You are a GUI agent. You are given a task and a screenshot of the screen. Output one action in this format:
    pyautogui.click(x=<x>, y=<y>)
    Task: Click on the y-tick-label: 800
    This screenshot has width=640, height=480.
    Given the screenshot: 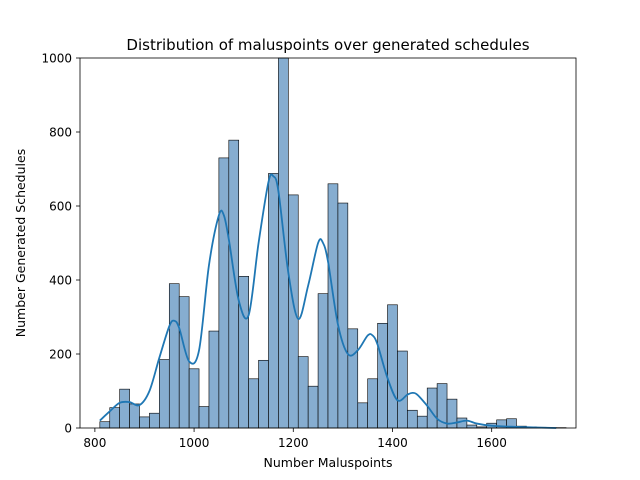 What is the action you would take?
    pyautogui.click(x=60, y=133)
    